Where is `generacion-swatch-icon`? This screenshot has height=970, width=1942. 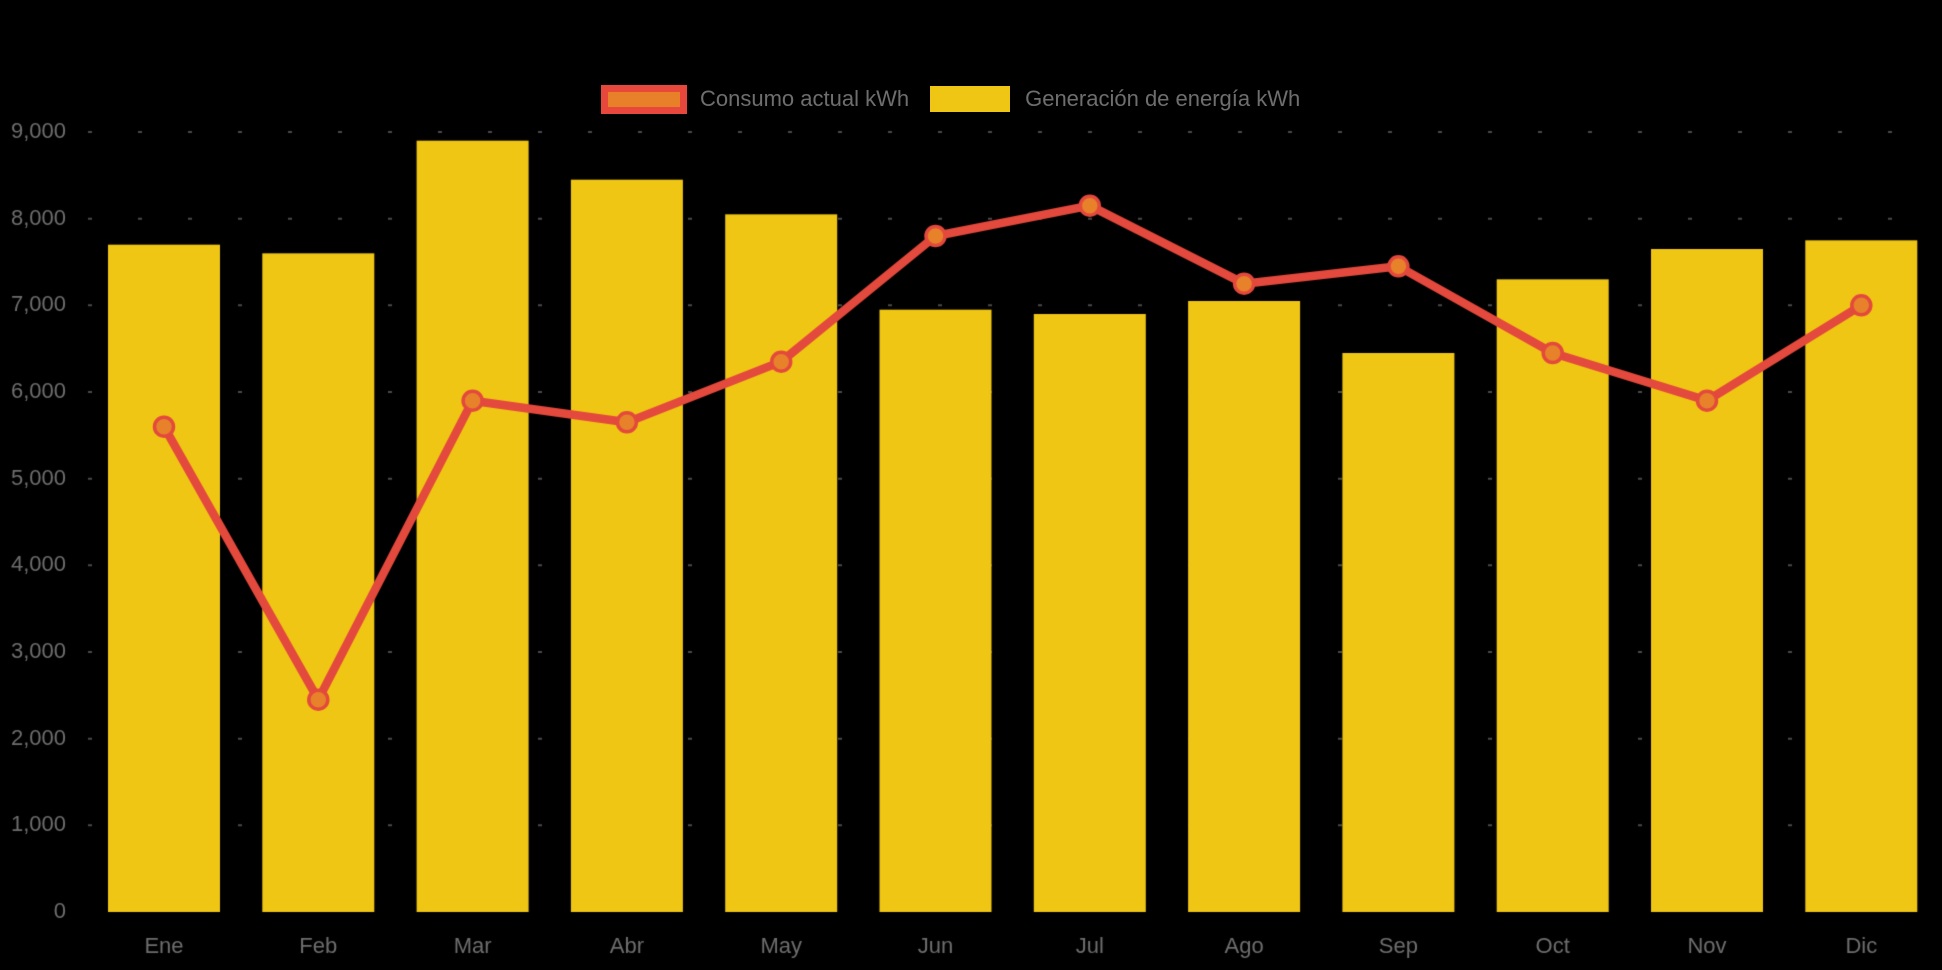
generacion-swatch-icon is located at coordinates (970, 99).